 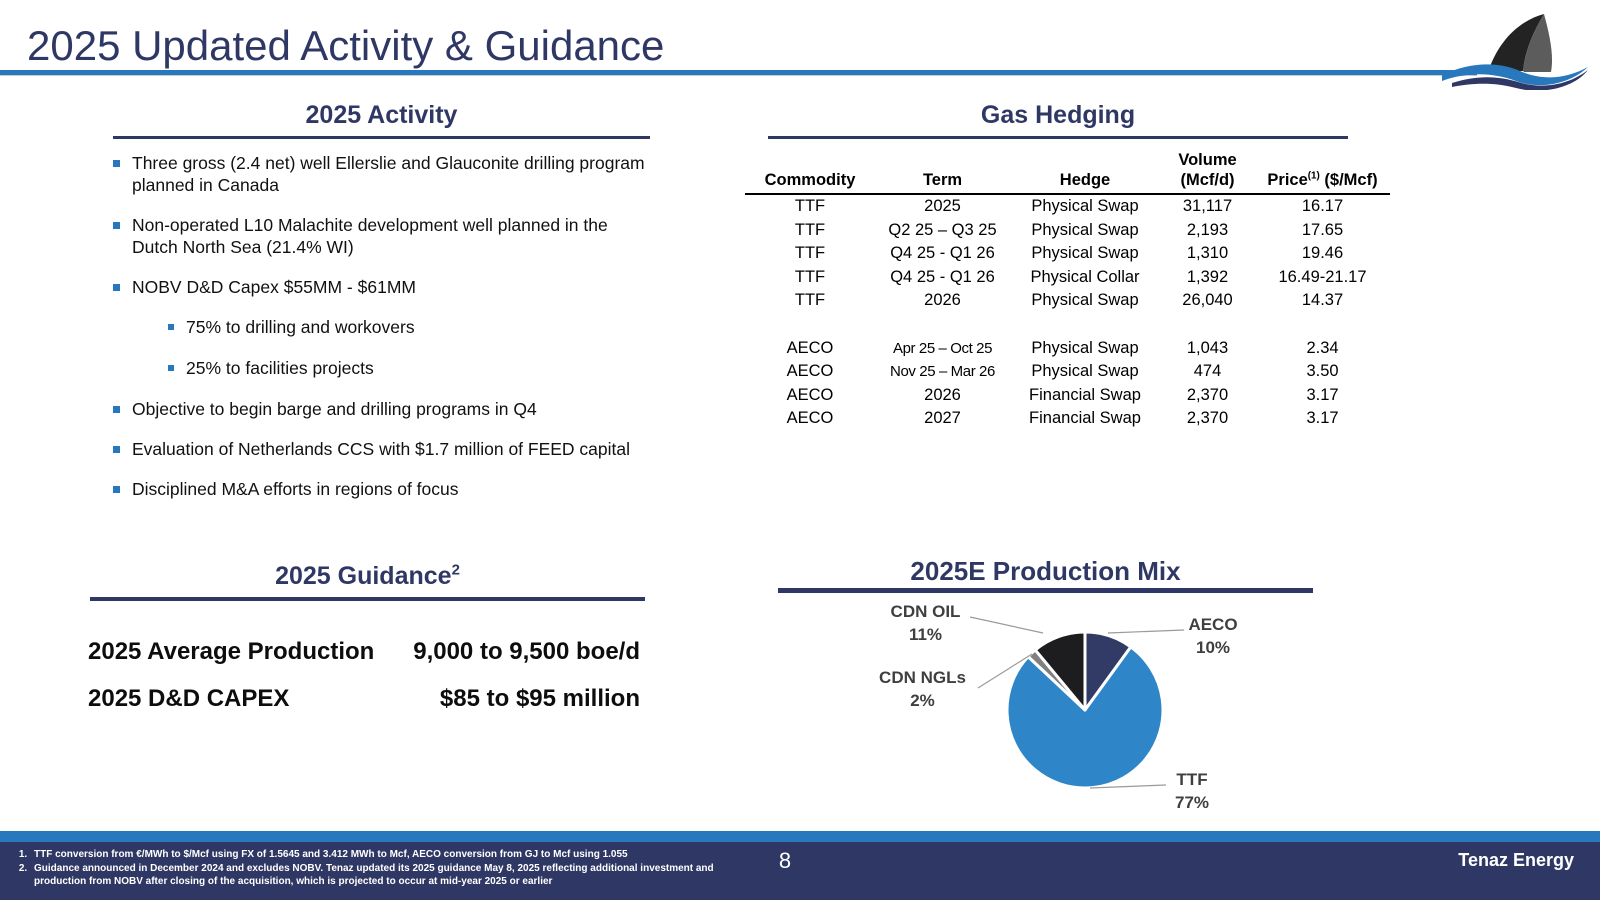 What do you see at coordinates (1128, 786) in the screenshot?
I see `leader-line-ttf` at bounding box center [1128, 786].